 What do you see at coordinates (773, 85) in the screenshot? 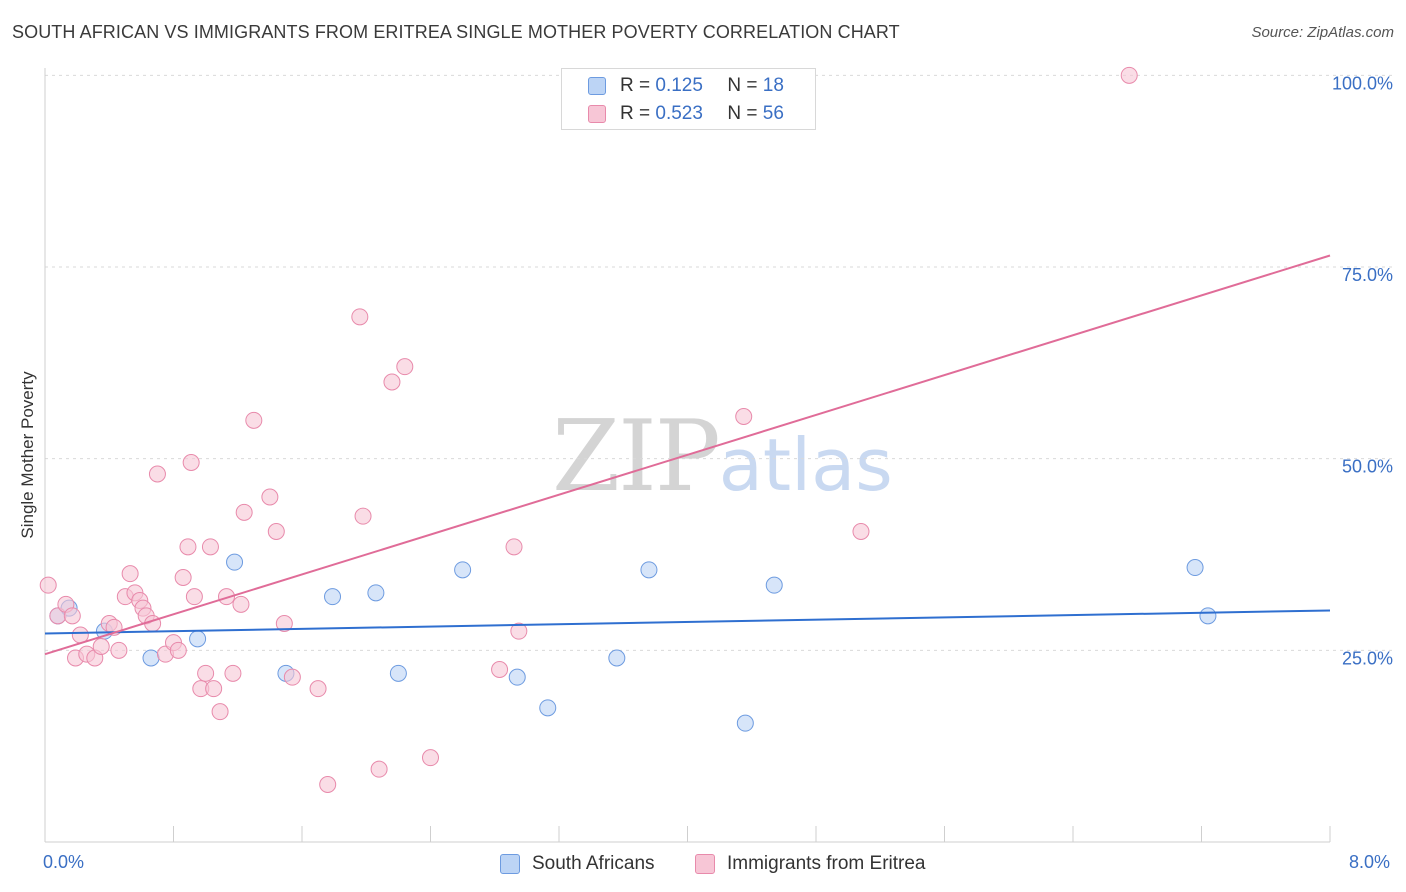
I see `legend-n-value: 18` at bounding box center [773, 85].